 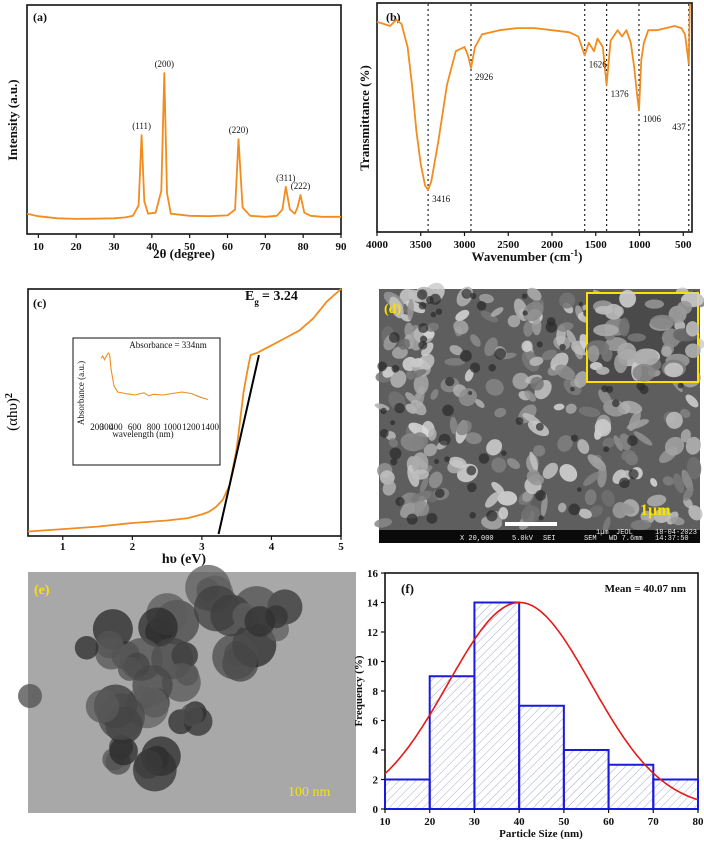 What do you see at coordinates (341, 547) in the screenshot?
I see `x-tick-label: 5` at bounding box center [341, 547].